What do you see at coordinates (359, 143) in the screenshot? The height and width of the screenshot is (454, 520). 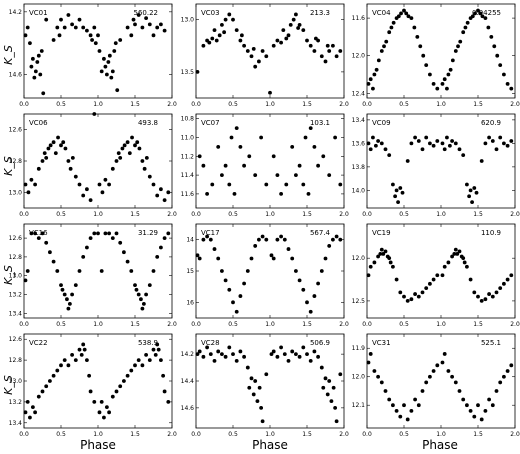 I see `y-tick-label: 13.6` at bounding box center [359, 143].